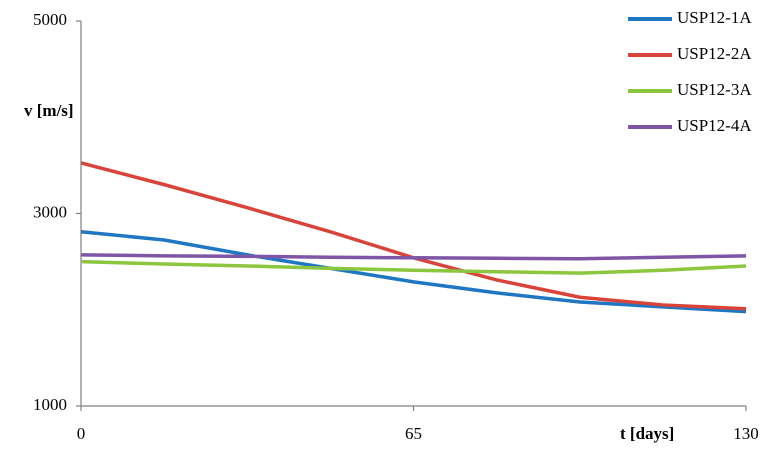 This screenshot has width=778, height=452. What do you see at coordinates (81, 433) in the screenshot?
I see `x-tick-label: 0` at bounding box center [81, 433].